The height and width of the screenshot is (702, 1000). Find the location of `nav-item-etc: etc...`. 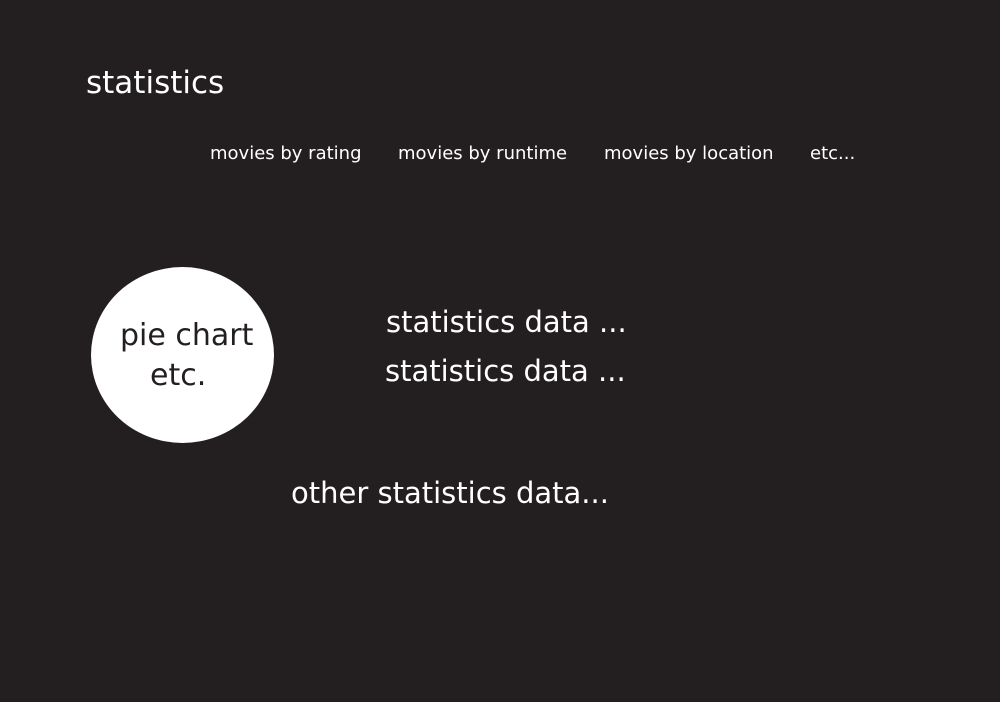

nav-item-etc: etc... is located at coordinates (833, 153).